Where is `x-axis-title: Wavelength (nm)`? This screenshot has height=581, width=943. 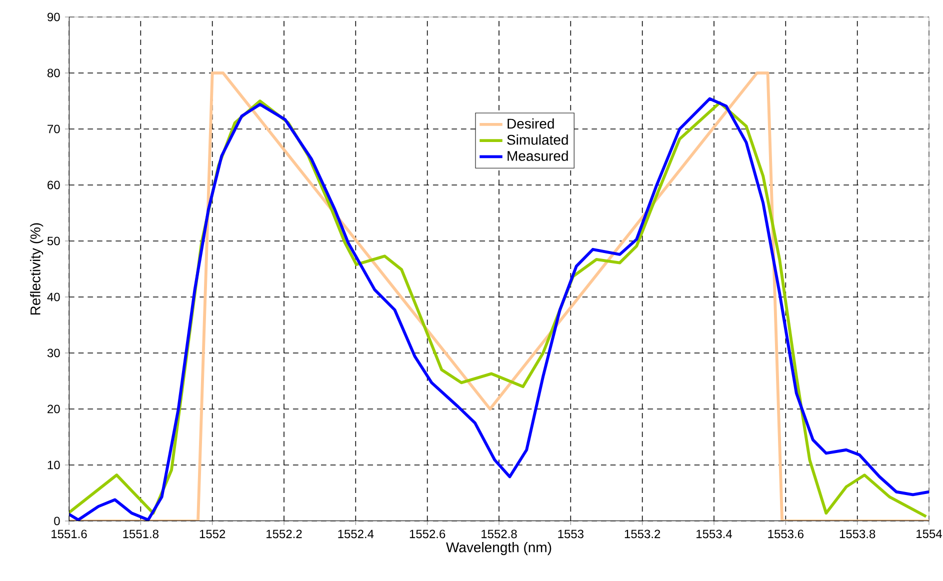 x-axis-title: Wavelength (nm) is located at coordinates (499, 549).